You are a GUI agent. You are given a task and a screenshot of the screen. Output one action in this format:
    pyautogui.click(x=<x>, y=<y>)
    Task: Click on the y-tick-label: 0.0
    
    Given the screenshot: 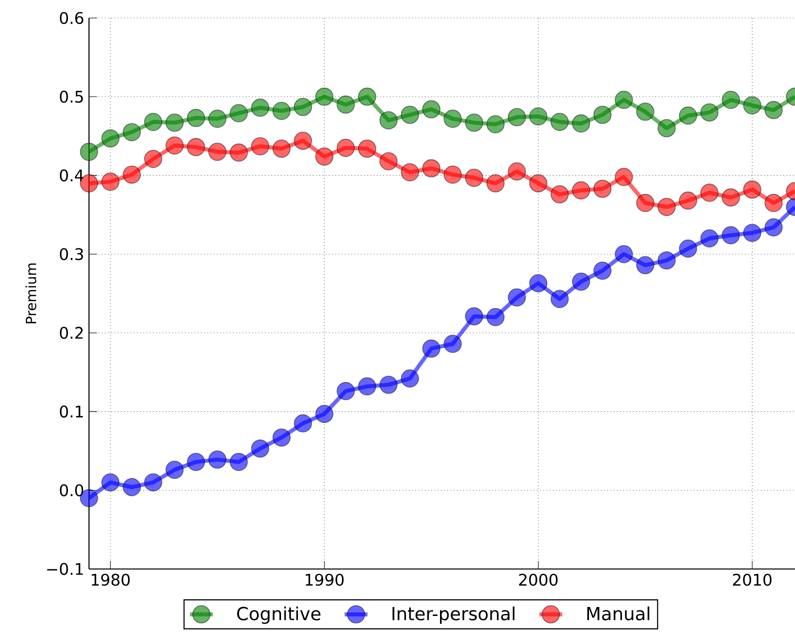 What is the action you would take?
    pyautogui.click(x=72, y=490)
    